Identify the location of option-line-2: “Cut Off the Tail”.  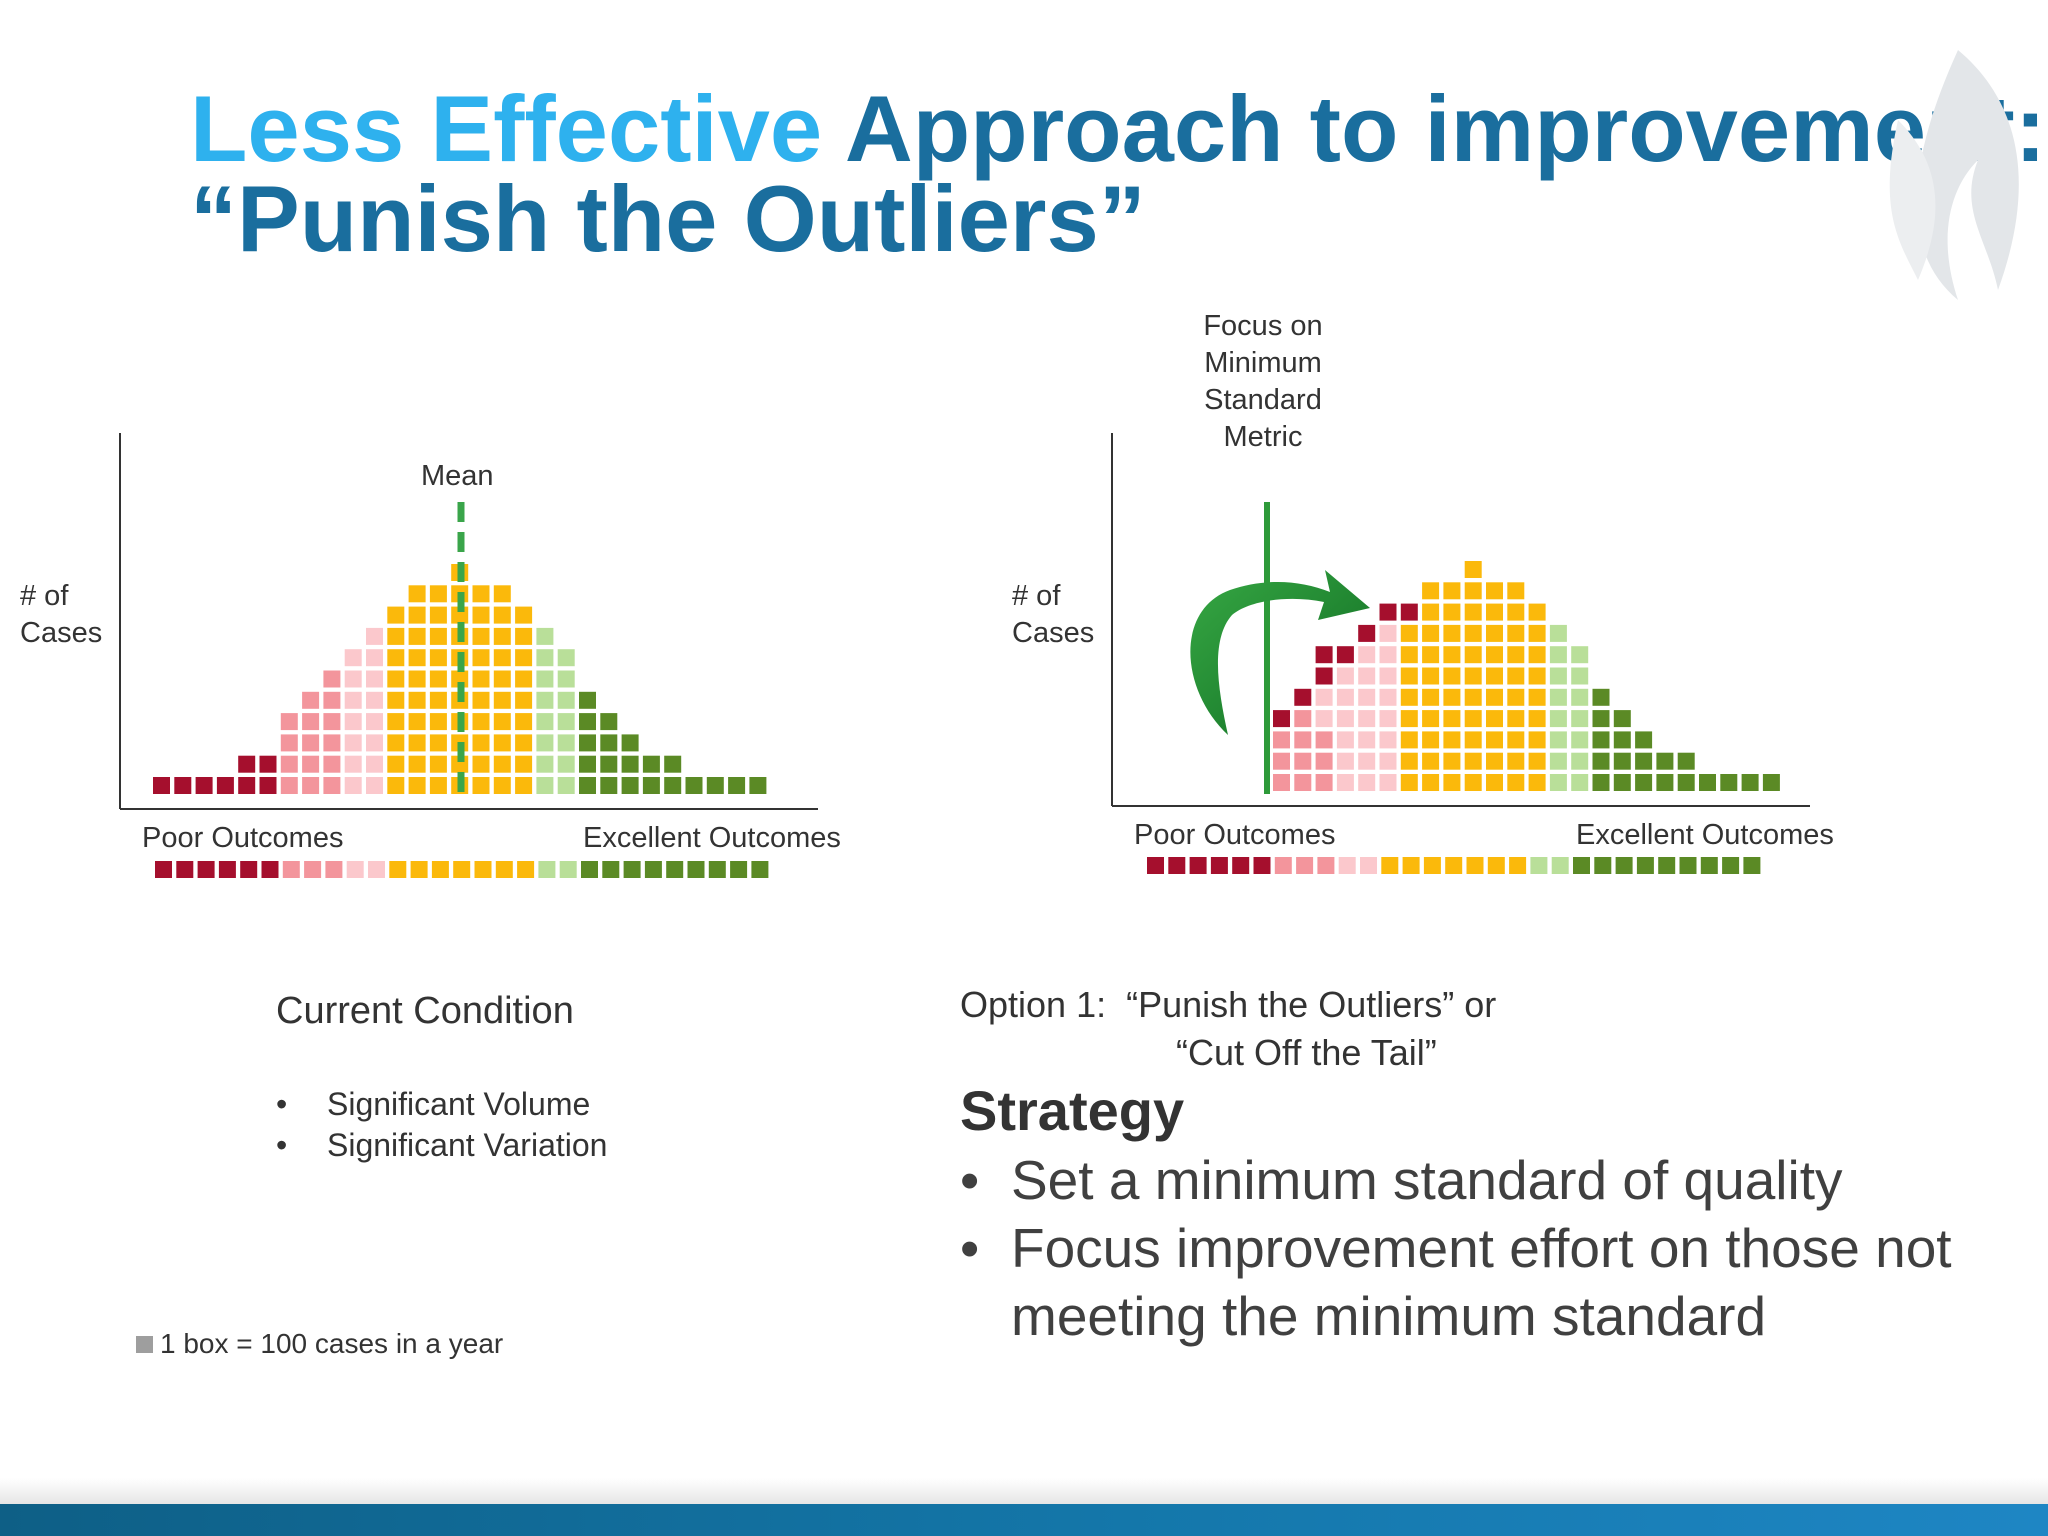
(1306, 1052).